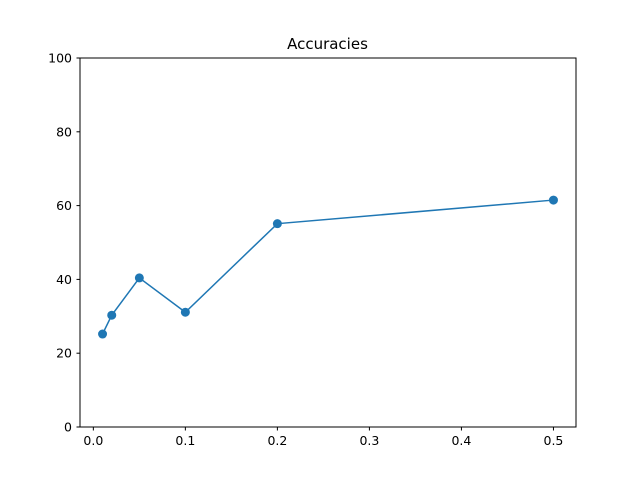  Describe the element at coordinates (64, 279) in the screenshot. I see `y-tick-label: 40` at that location.